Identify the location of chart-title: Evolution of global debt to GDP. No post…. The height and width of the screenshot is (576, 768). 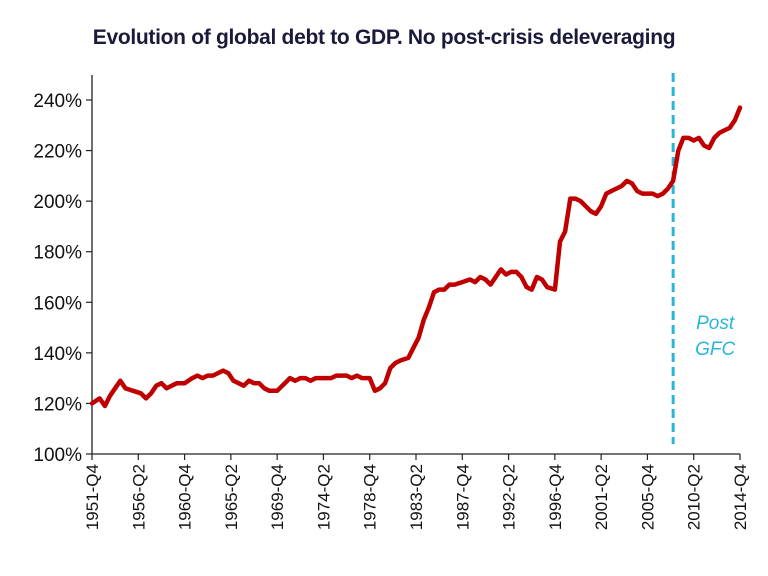
(384, 37).